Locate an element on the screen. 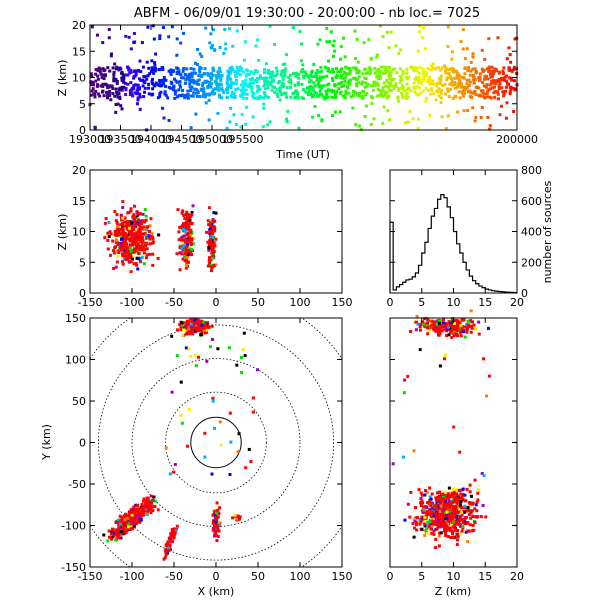  range-ring is located at coordinates (216, 442).